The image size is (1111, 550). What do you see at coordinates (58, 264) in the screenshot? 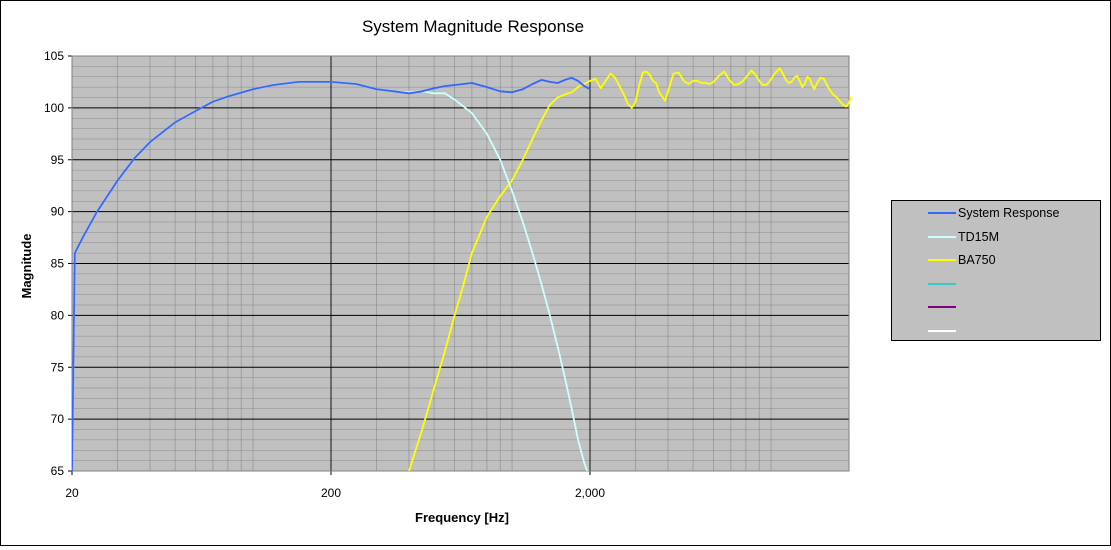
I see `y-tick-label: 85` at bounding box center [58, 264].